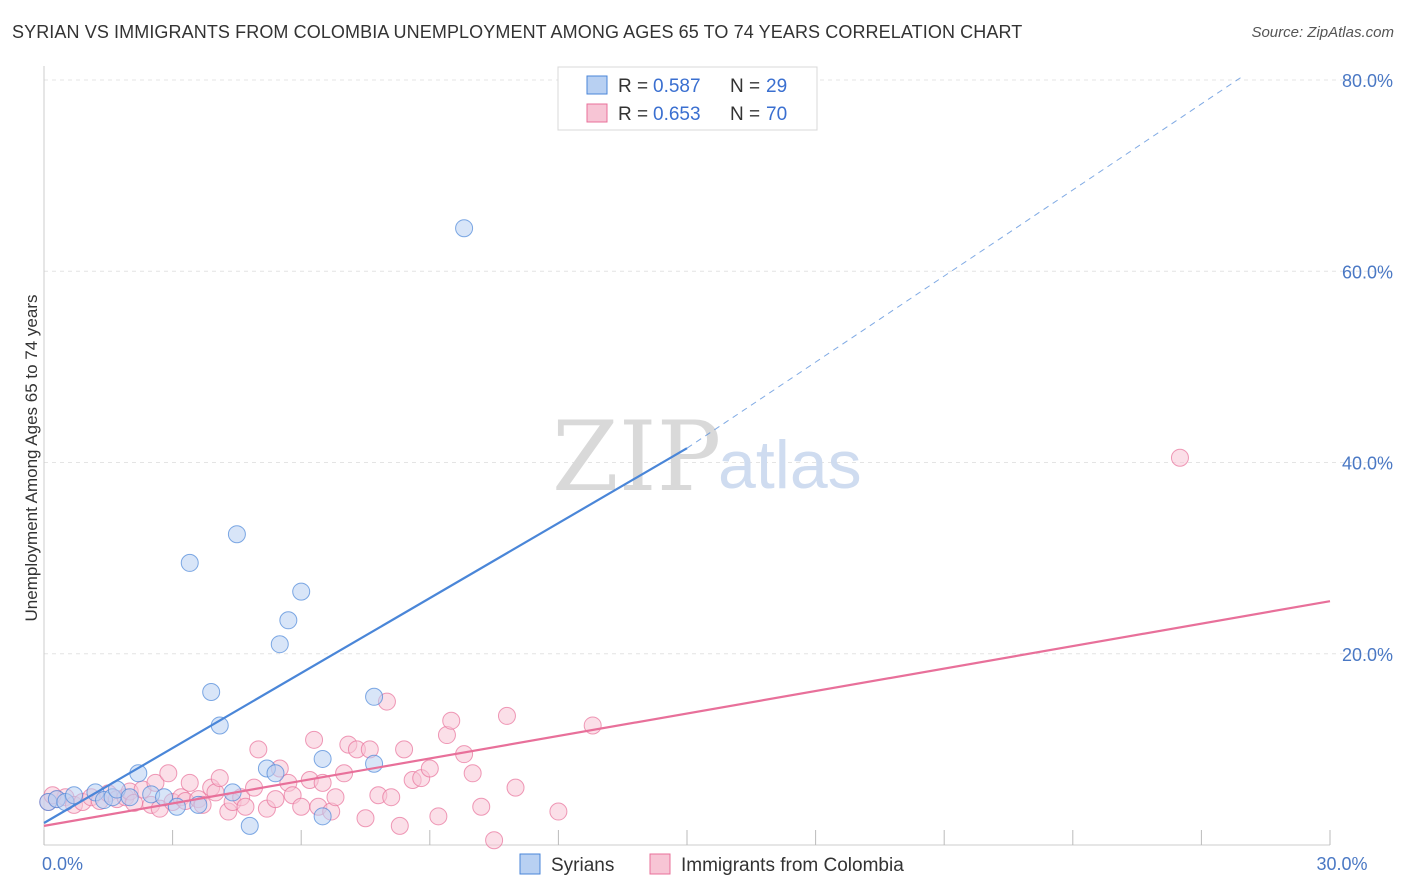 The image size is (1406, 892). I want to click on legend-syrians-swatch, so click(597, 85).